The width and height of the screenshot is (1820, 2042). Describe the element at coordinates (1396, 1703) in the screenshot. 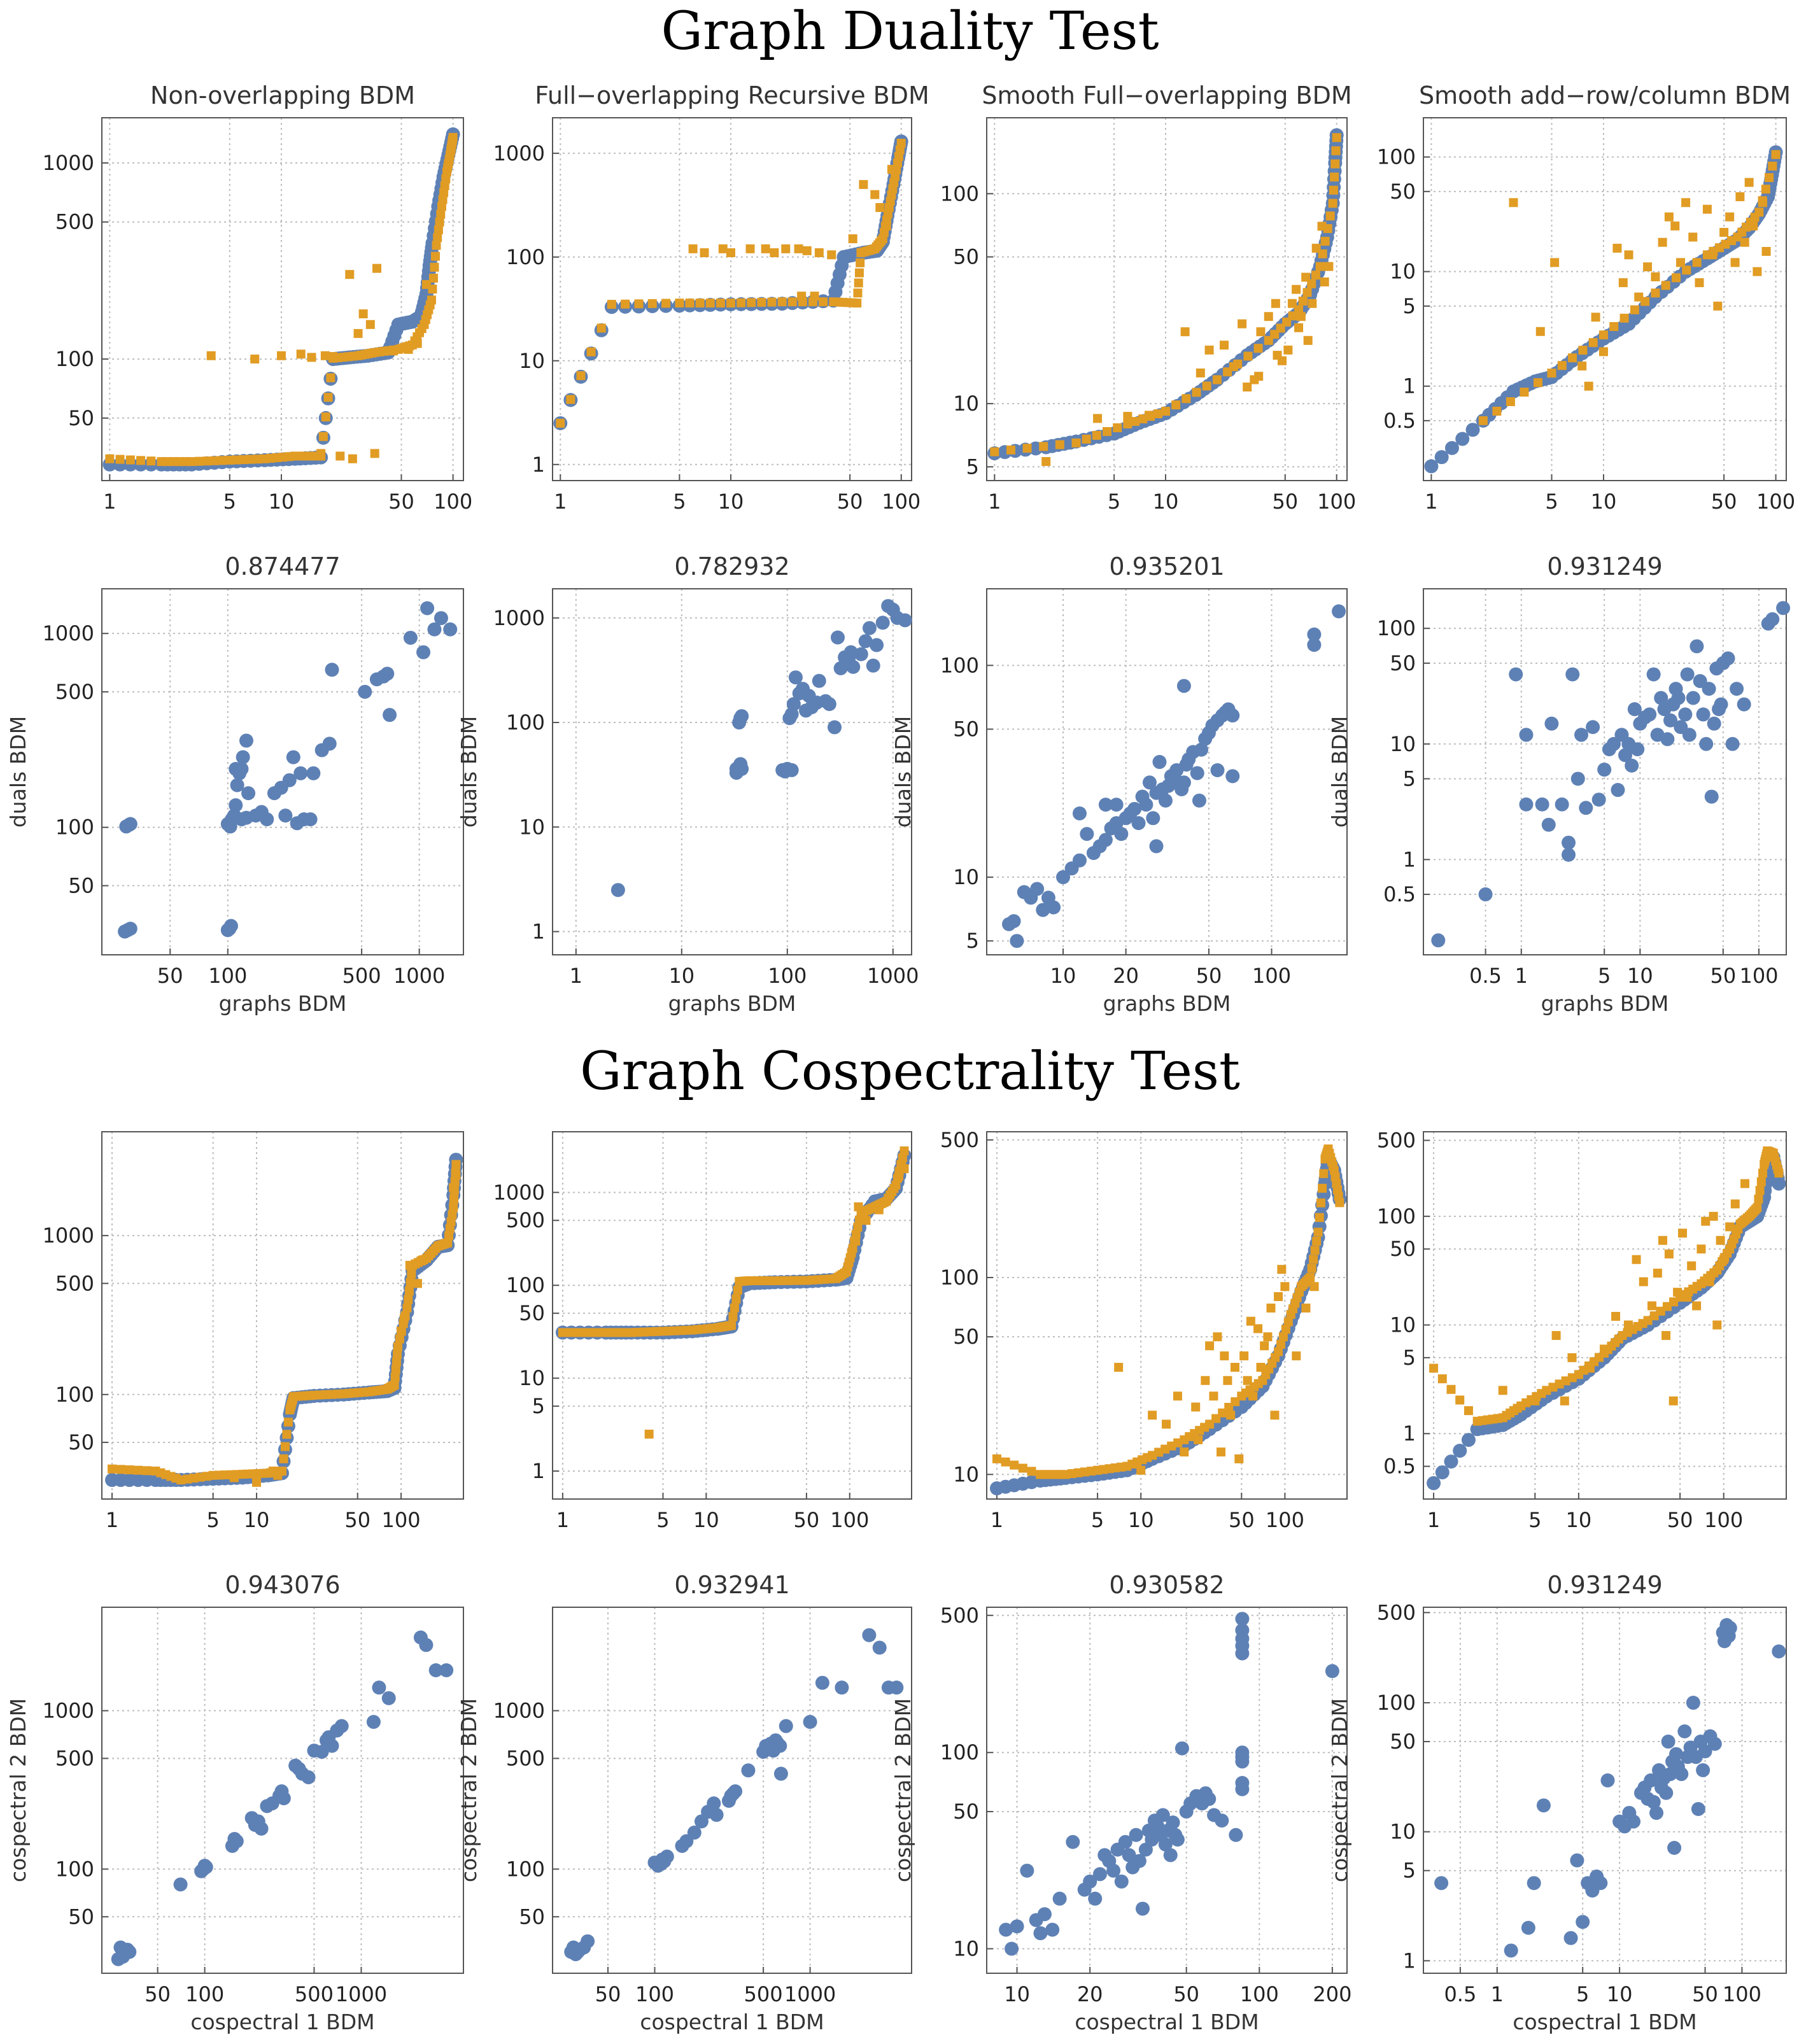

I see `y-tick-label: 100` at that location.